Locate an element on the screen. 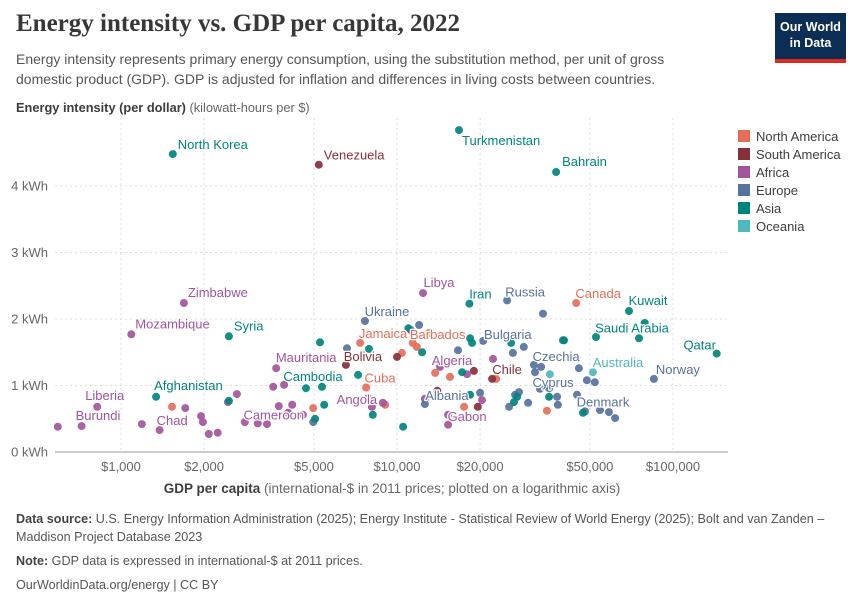 This screenshot has width=850, height=600. data-point-mozambique is located at coordinates (131, 334).